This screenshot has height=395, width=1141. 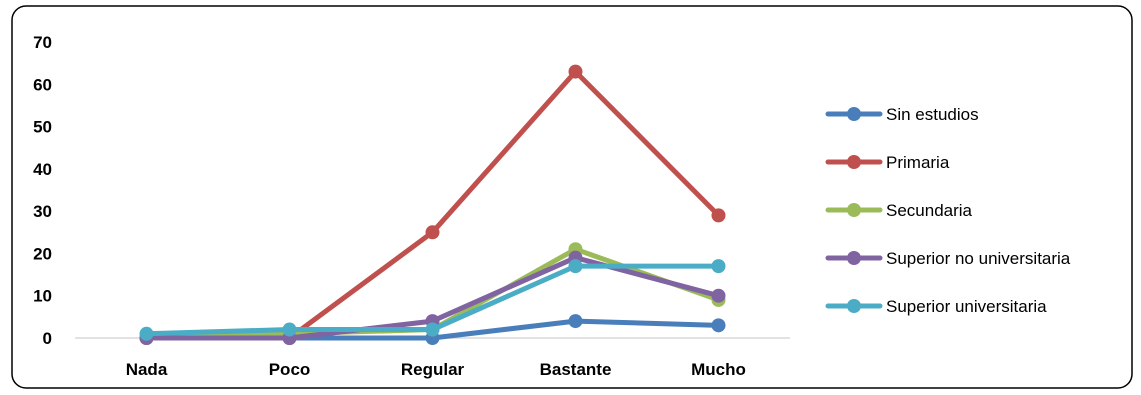 I want to click on x-axis-ticks: Nada Poco Regular Bastante Mucho, so click(x=436, y=369).